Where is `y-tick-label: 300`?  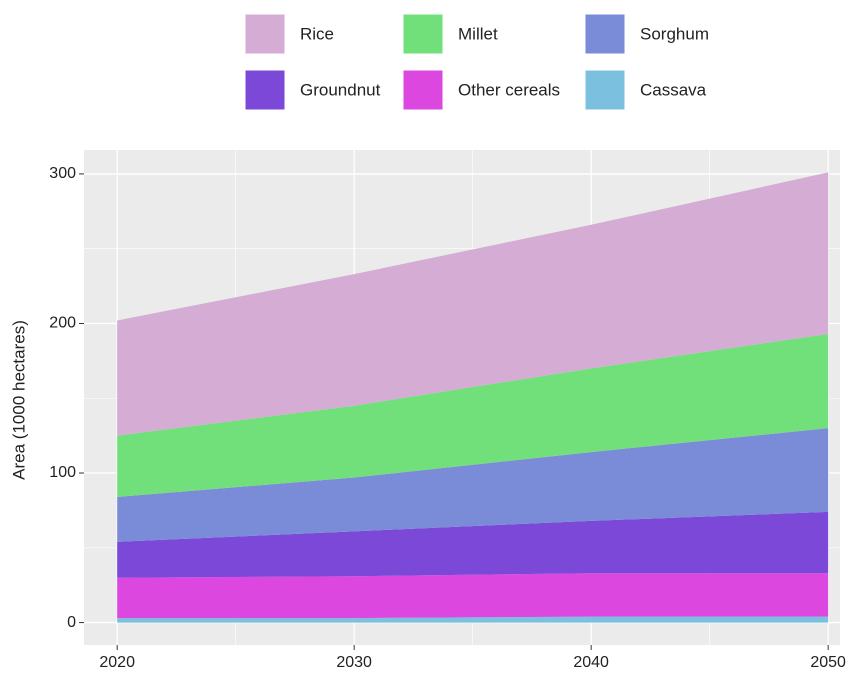 y-tick-label: 300 is located at coordinates (62, 173).